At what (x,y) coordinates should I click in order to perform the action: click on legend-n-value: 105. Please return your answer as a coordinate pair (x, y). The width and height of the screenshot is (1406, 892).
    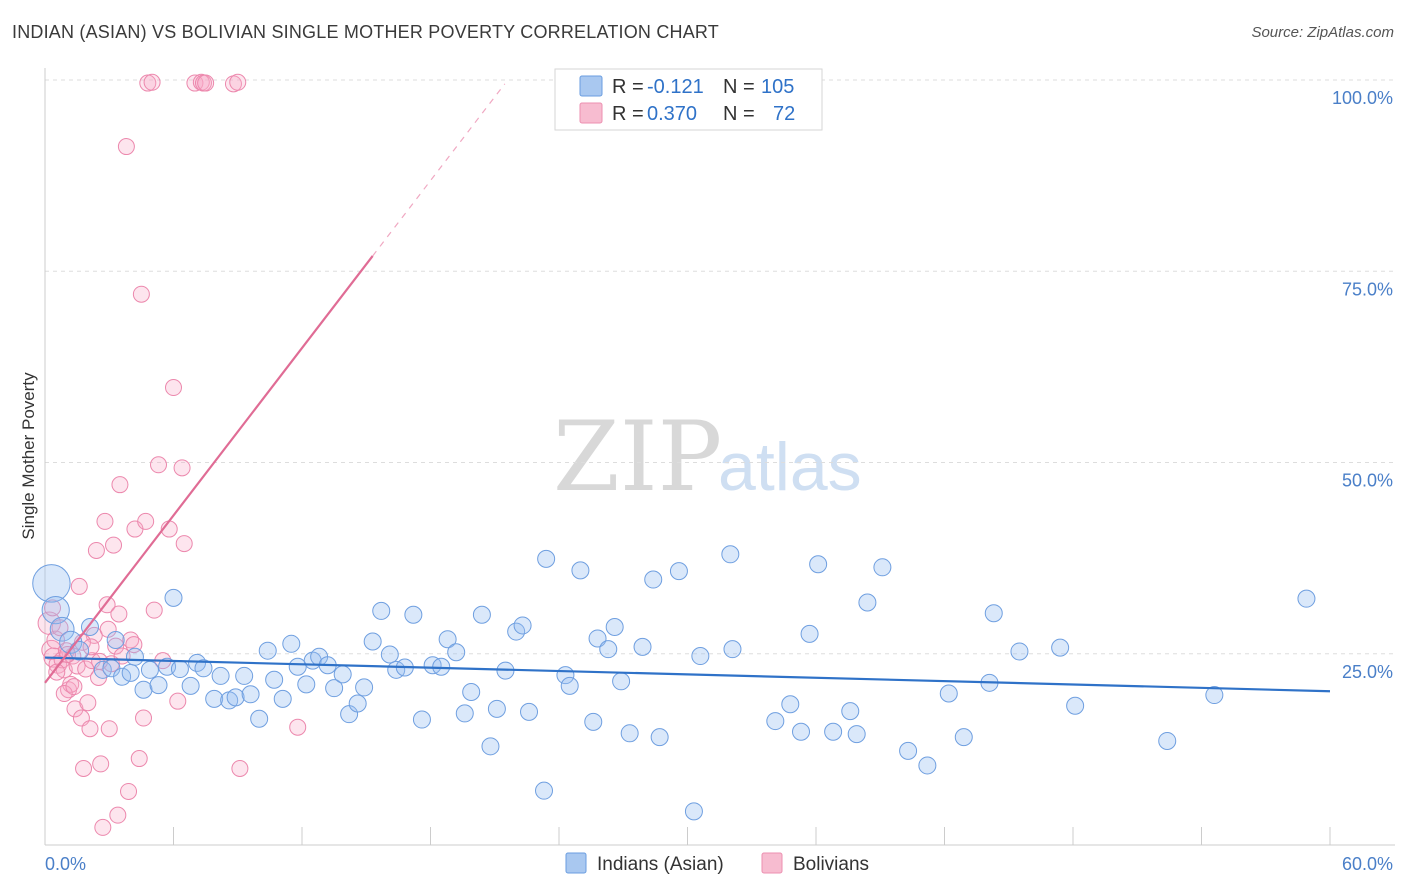
    Looking at the image, I should click on (777, 87).